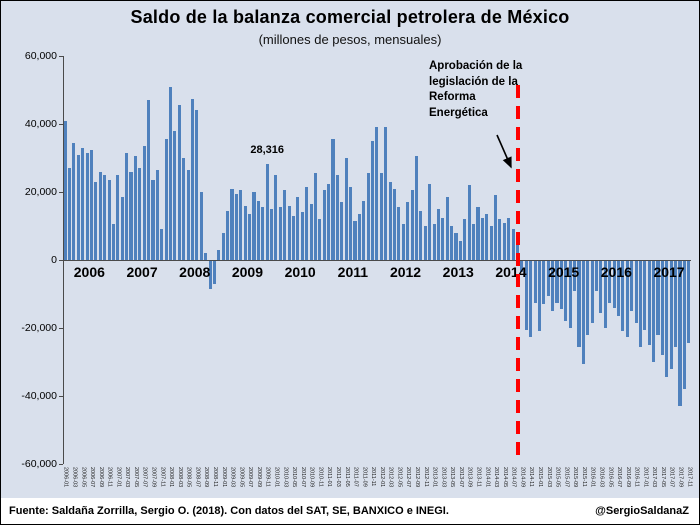 This screenshot has height=525, width=700. Describe the element at coordinates (405, 272) in the screenshot. I see `year-label: 2012` at that location.